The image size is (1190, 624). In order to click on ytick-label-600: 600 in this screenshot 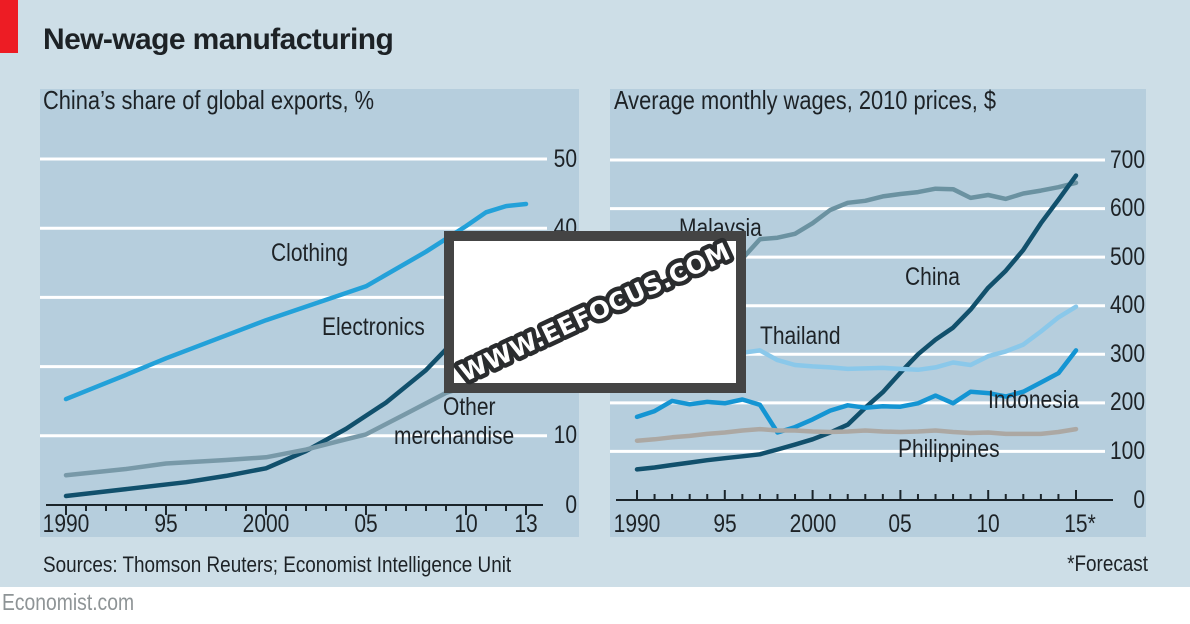, I will do `click(1127, 208)`.